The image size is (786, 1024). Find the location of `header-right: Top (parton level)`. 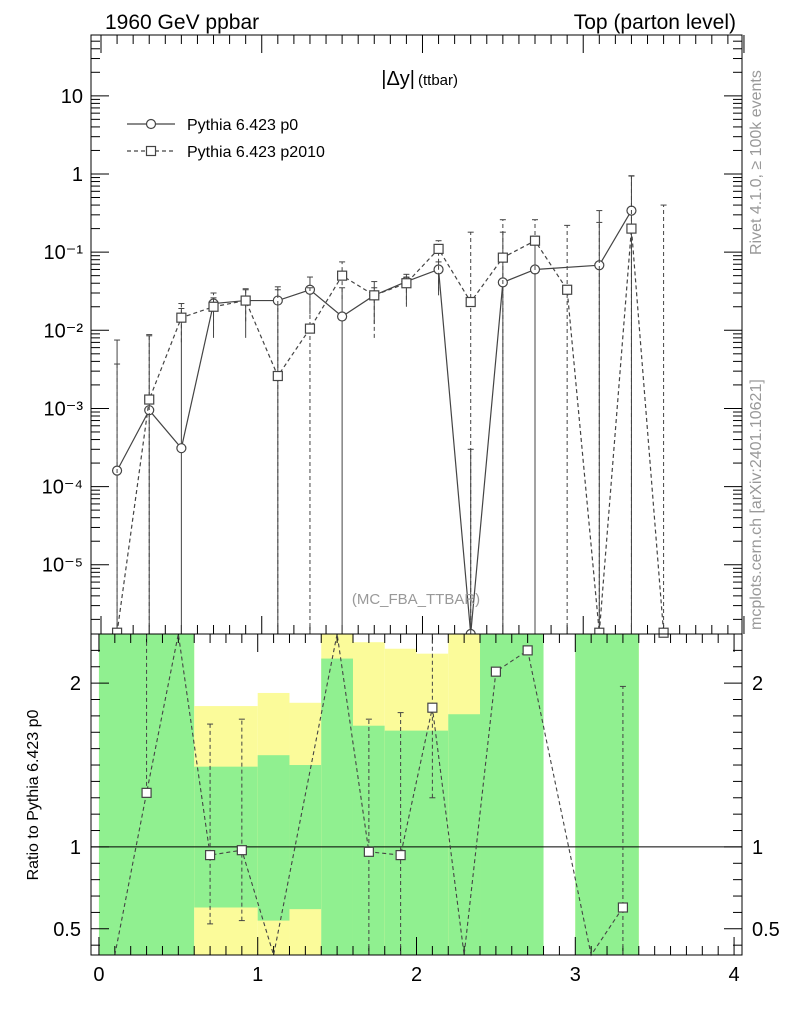

header-right: Top (parton level) is located at coordinates (655, 22).